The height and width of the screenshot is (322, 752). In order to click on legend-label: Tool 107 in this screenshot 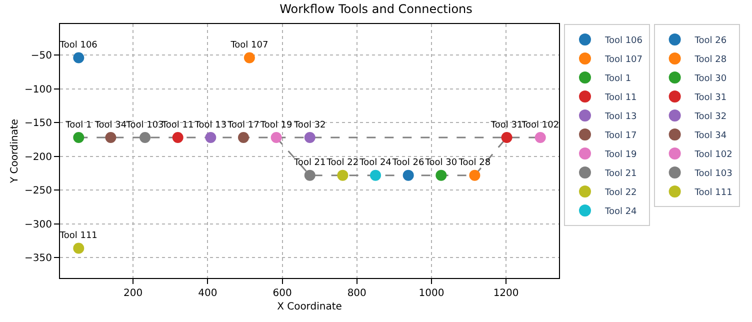, I will do `click(623, 60)`.